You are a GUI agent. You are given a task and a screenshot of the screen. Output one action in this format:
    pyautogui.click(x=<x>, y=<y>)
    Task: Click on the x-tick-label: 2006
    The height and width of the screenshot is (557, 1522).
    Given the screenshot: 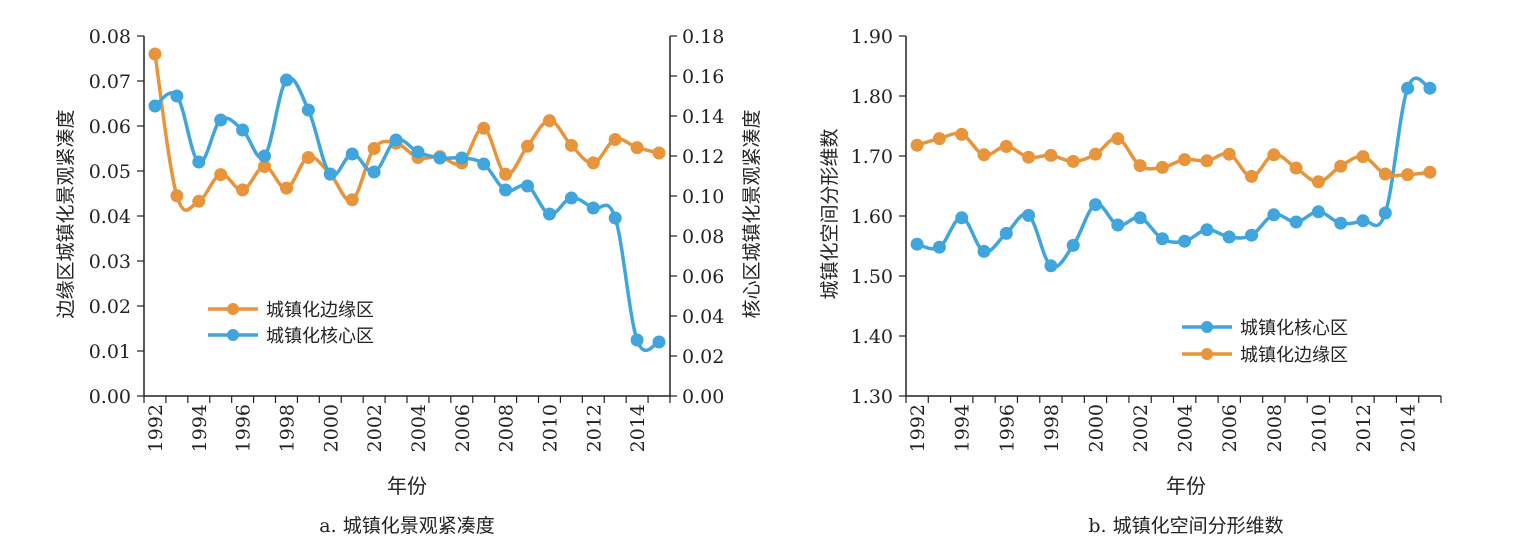 What is the action you would take?
    pyautogui.click(x=1230, y=428)
    